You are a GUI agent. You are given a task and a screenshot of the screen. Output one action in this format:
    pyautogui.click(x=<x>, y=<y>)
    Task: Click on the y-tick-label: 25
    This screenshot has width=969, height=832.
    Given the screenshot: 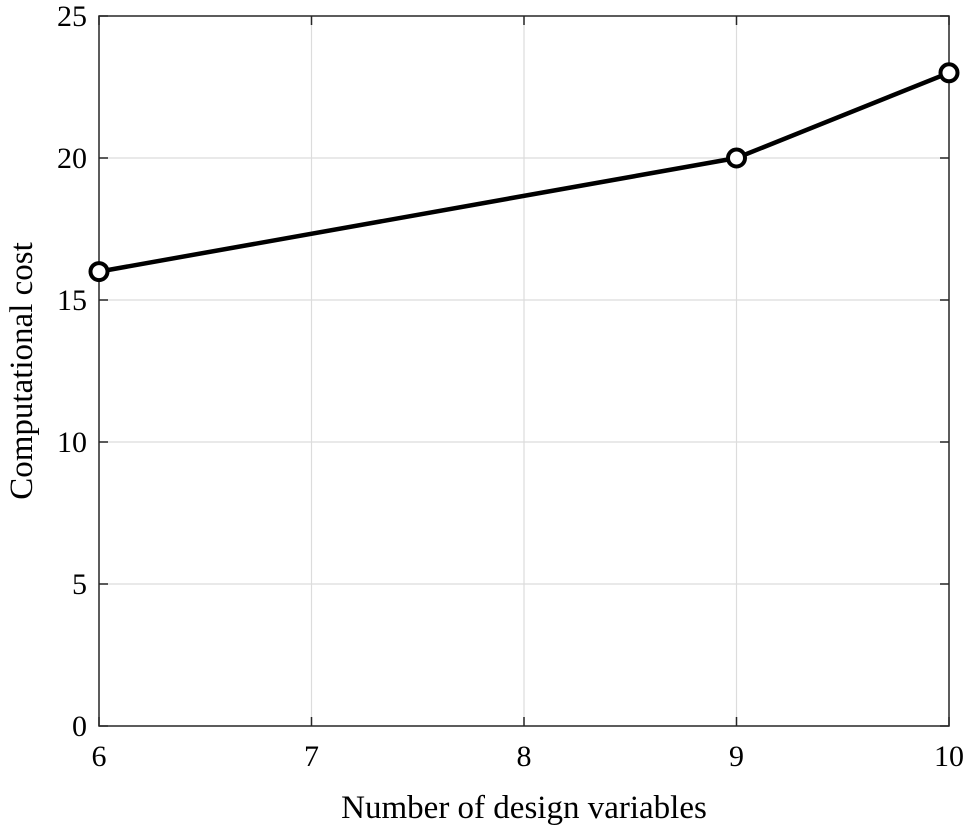 What is the action you would take?
    pyautogui.click(x=72, y=16)
    